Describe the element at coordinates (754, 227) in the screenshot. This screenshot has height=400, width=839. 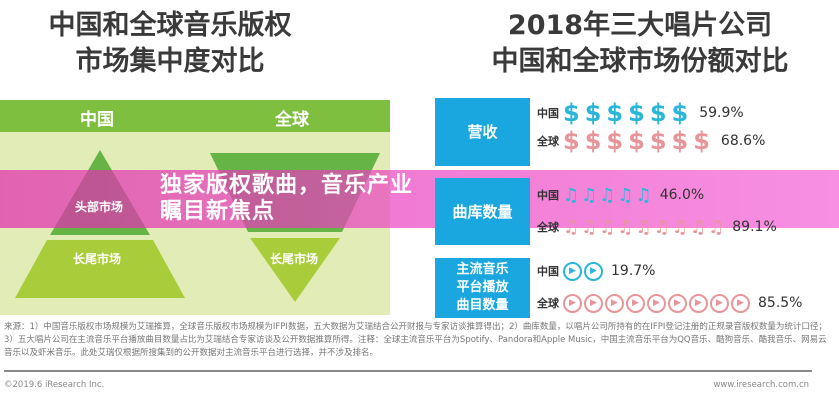
I see `share-value: 89.1%` at that location.